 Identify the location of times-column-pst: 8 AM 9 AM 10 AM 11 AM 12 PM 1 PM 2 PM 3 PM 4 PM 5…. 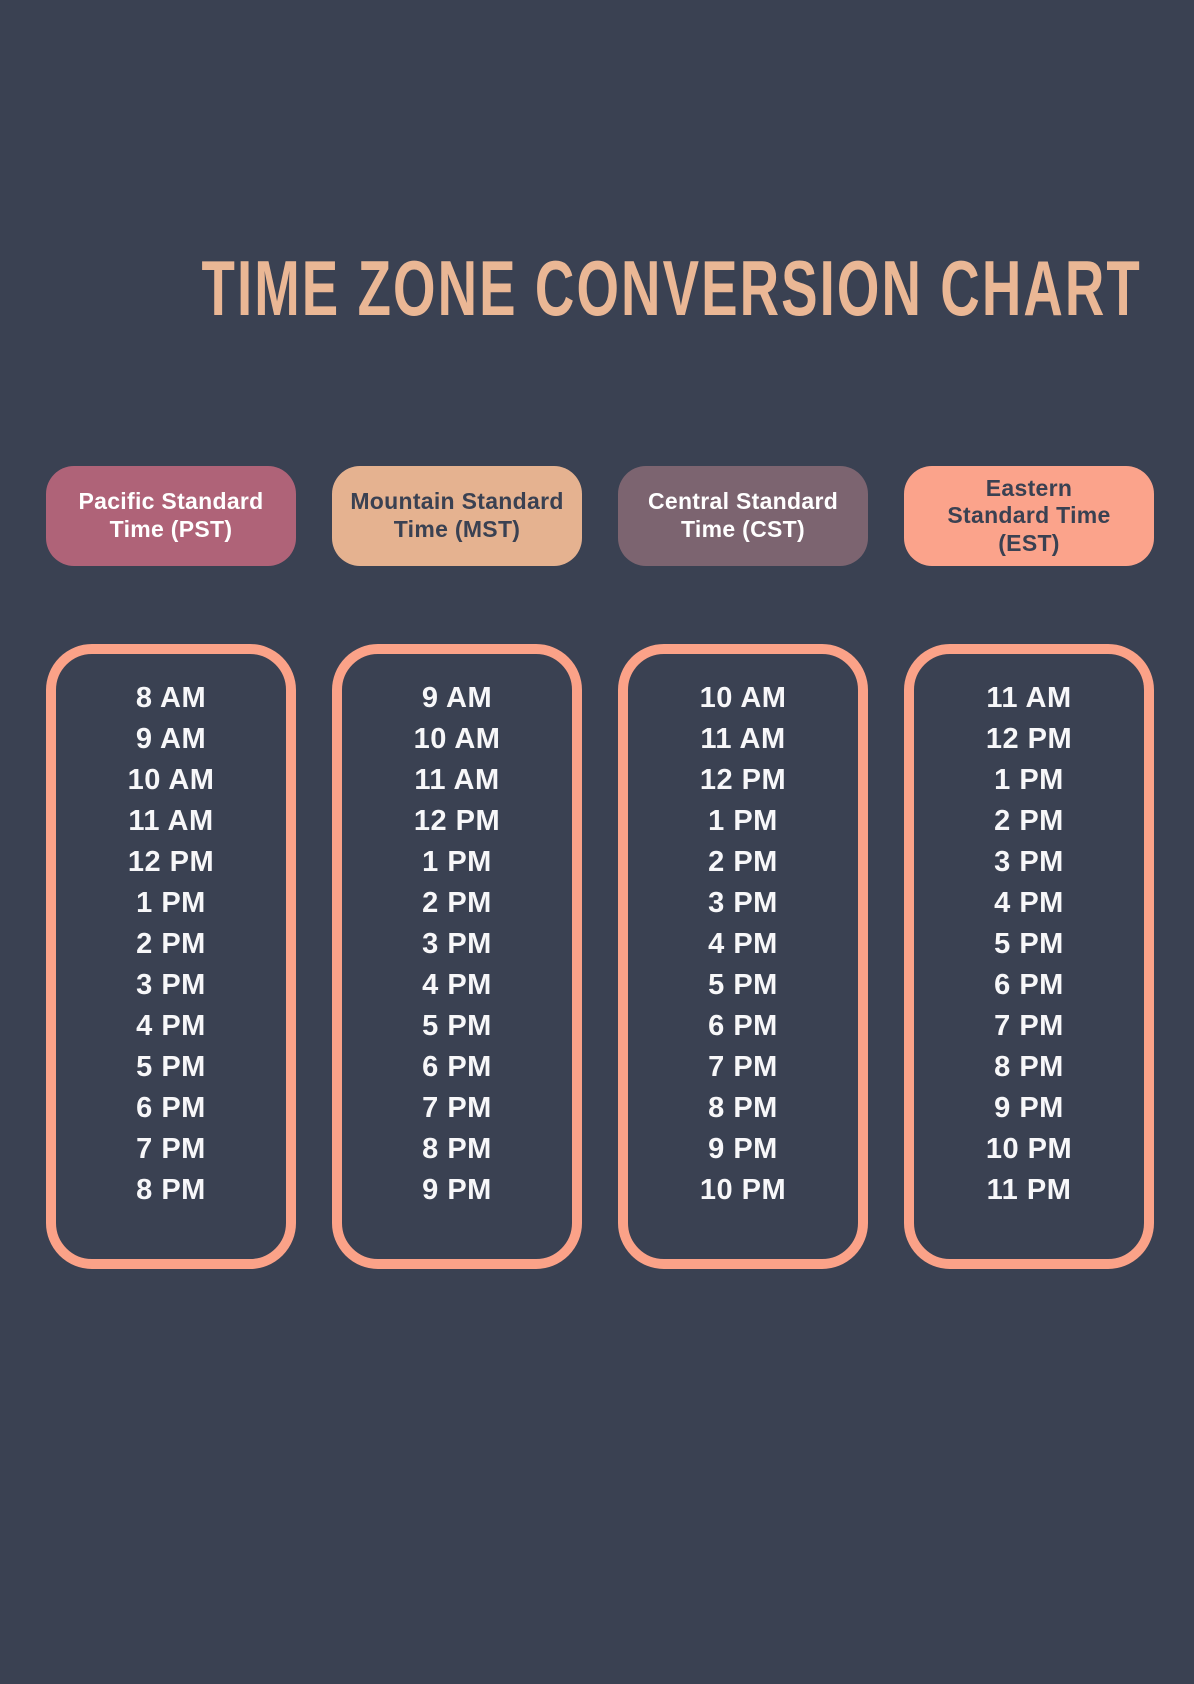
(171, 956).